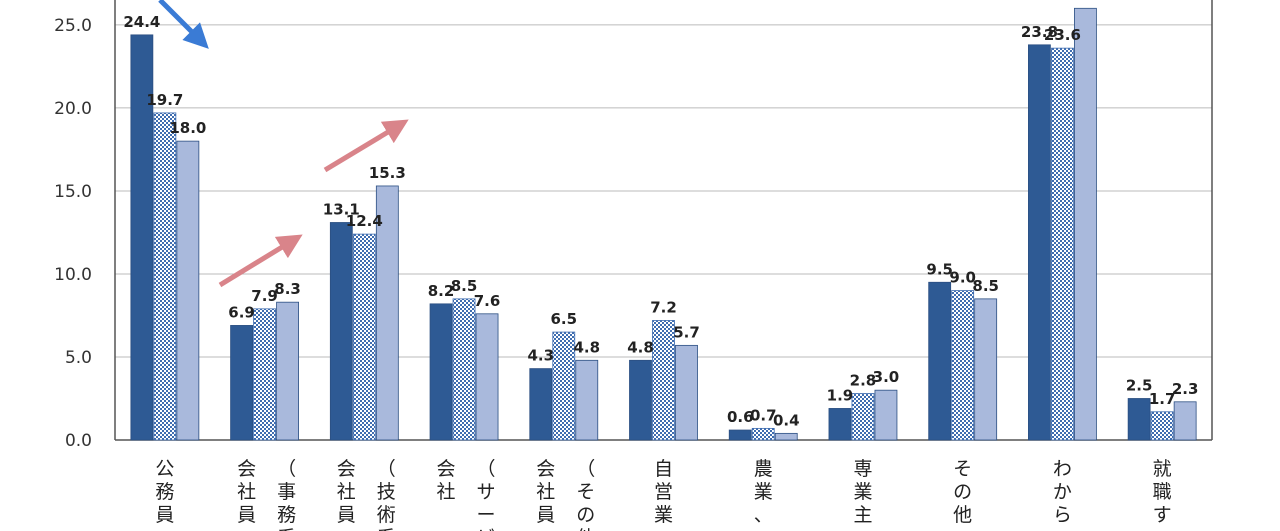  What do you see at coordinates (863, 381) in the screenshot?
I see `data-label: 2.8` at bounding box center [863, 381].